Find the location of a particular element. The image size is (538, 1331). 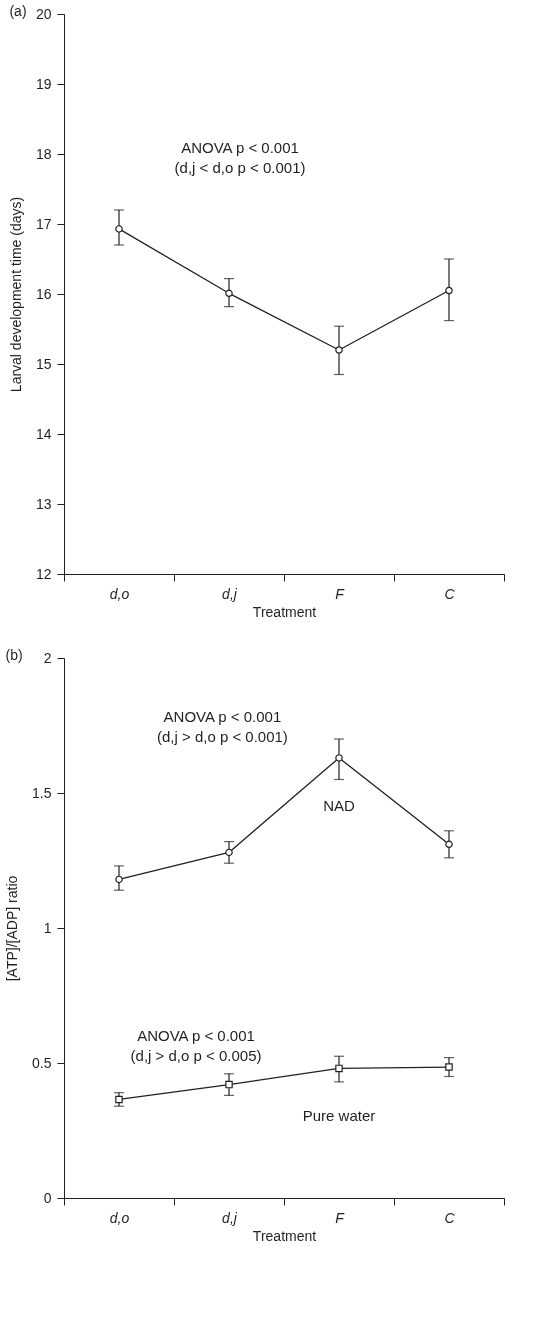

y-tick-label: 20 is located at coordinates (43, 13).